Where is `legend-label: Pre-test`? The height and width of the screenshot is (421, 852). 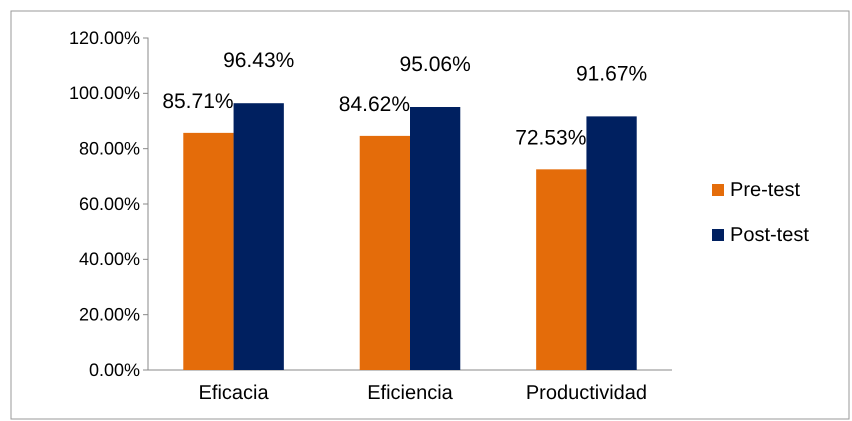
legend-label: Pre-test is located at coordinates (765, 190).